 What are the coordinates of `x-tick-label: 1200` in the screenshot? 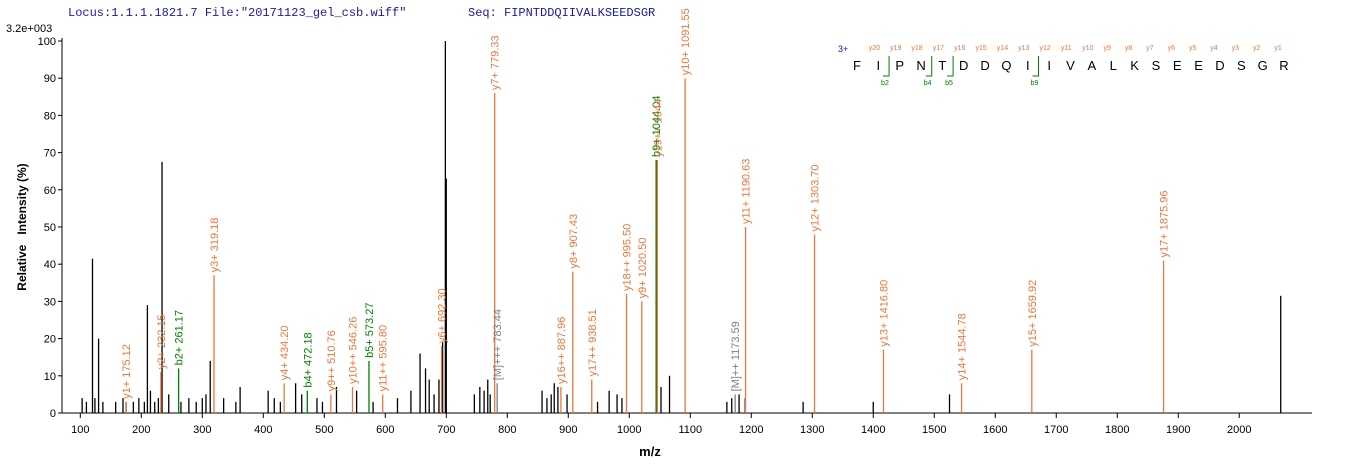 It's located at (751, 430).